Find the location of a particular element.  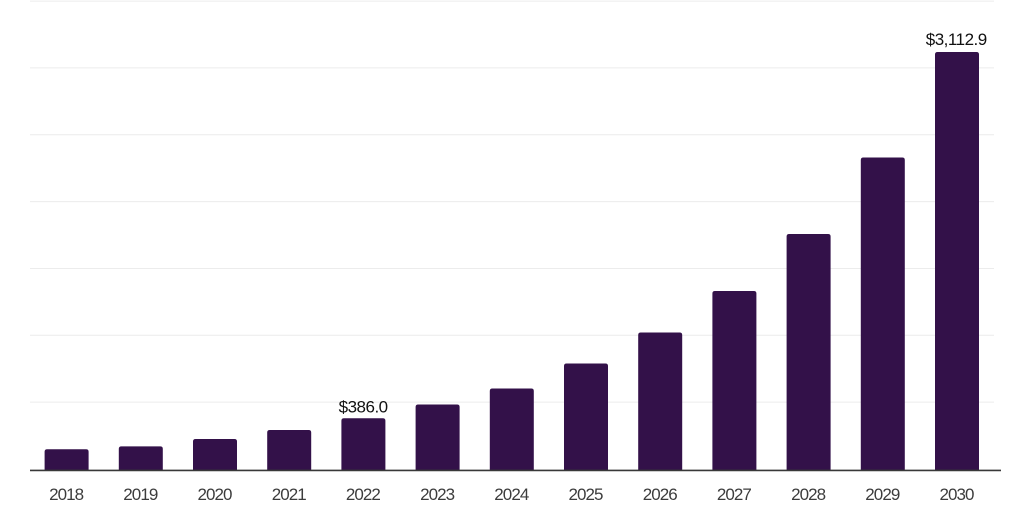

svg-text: 2021 is located at coordinates (289, 494).